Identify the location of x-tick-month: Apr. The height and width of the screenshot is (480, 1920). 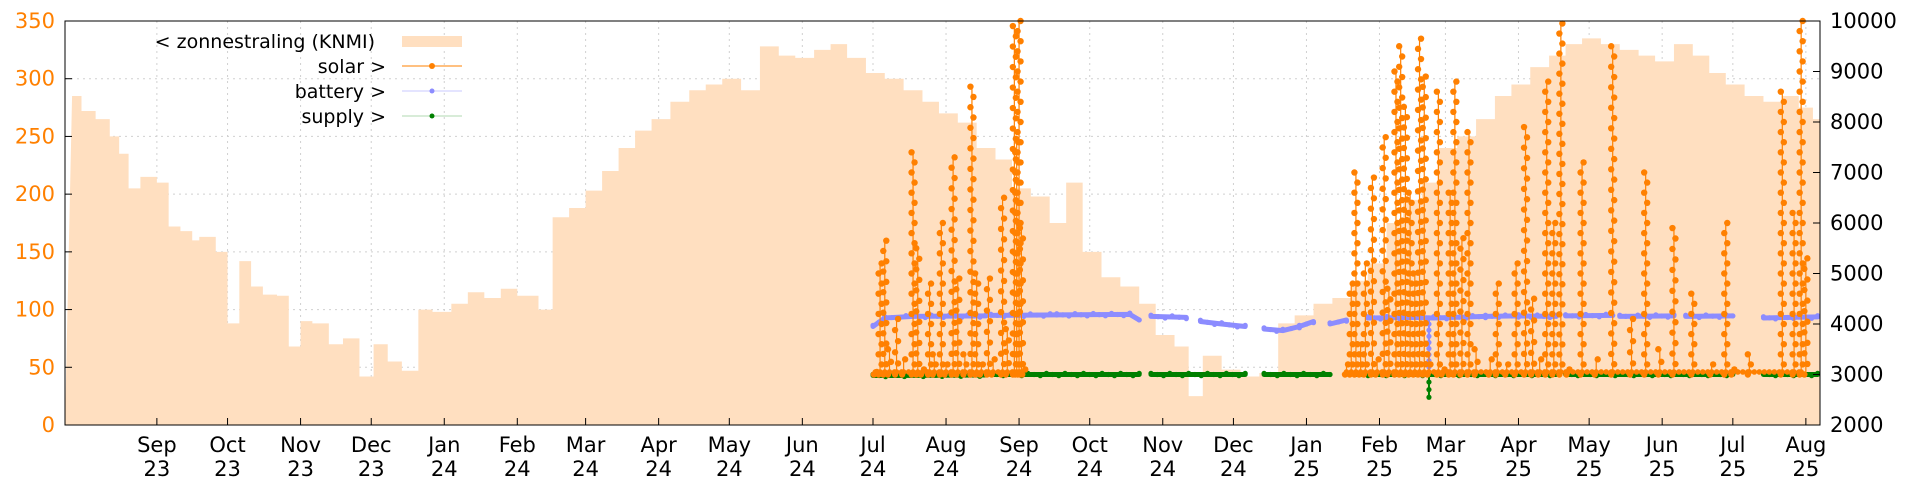
(1518, 445).